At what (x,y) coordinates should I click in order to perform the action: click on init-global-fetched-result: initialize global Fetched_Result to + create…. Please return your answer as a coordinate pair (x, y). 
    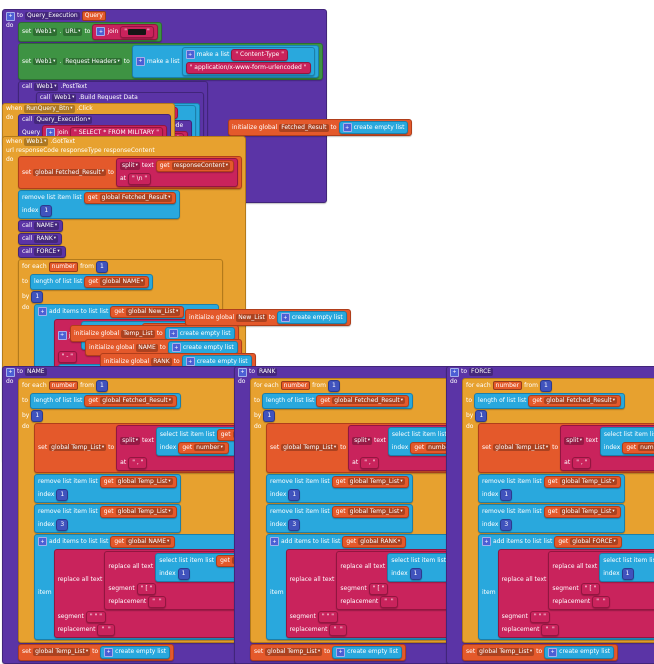
    Looking at the image, I should click on (320, 128).